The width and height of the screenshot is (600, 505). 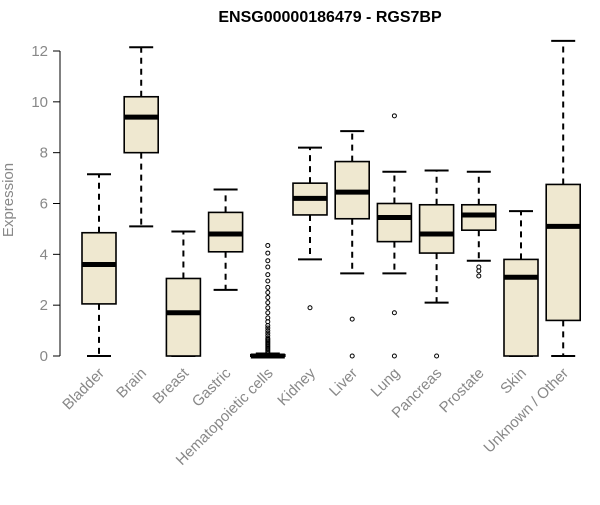 I want to click on box-unknown-other, so click(x=563, y=198).